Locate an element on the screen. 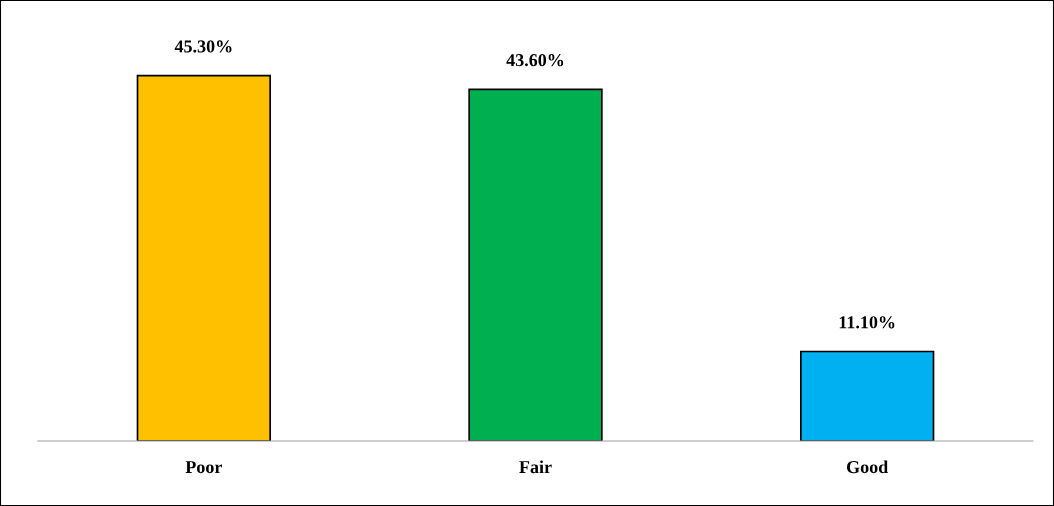  x-tick-label: Fair is located at coordinates (535, 467).